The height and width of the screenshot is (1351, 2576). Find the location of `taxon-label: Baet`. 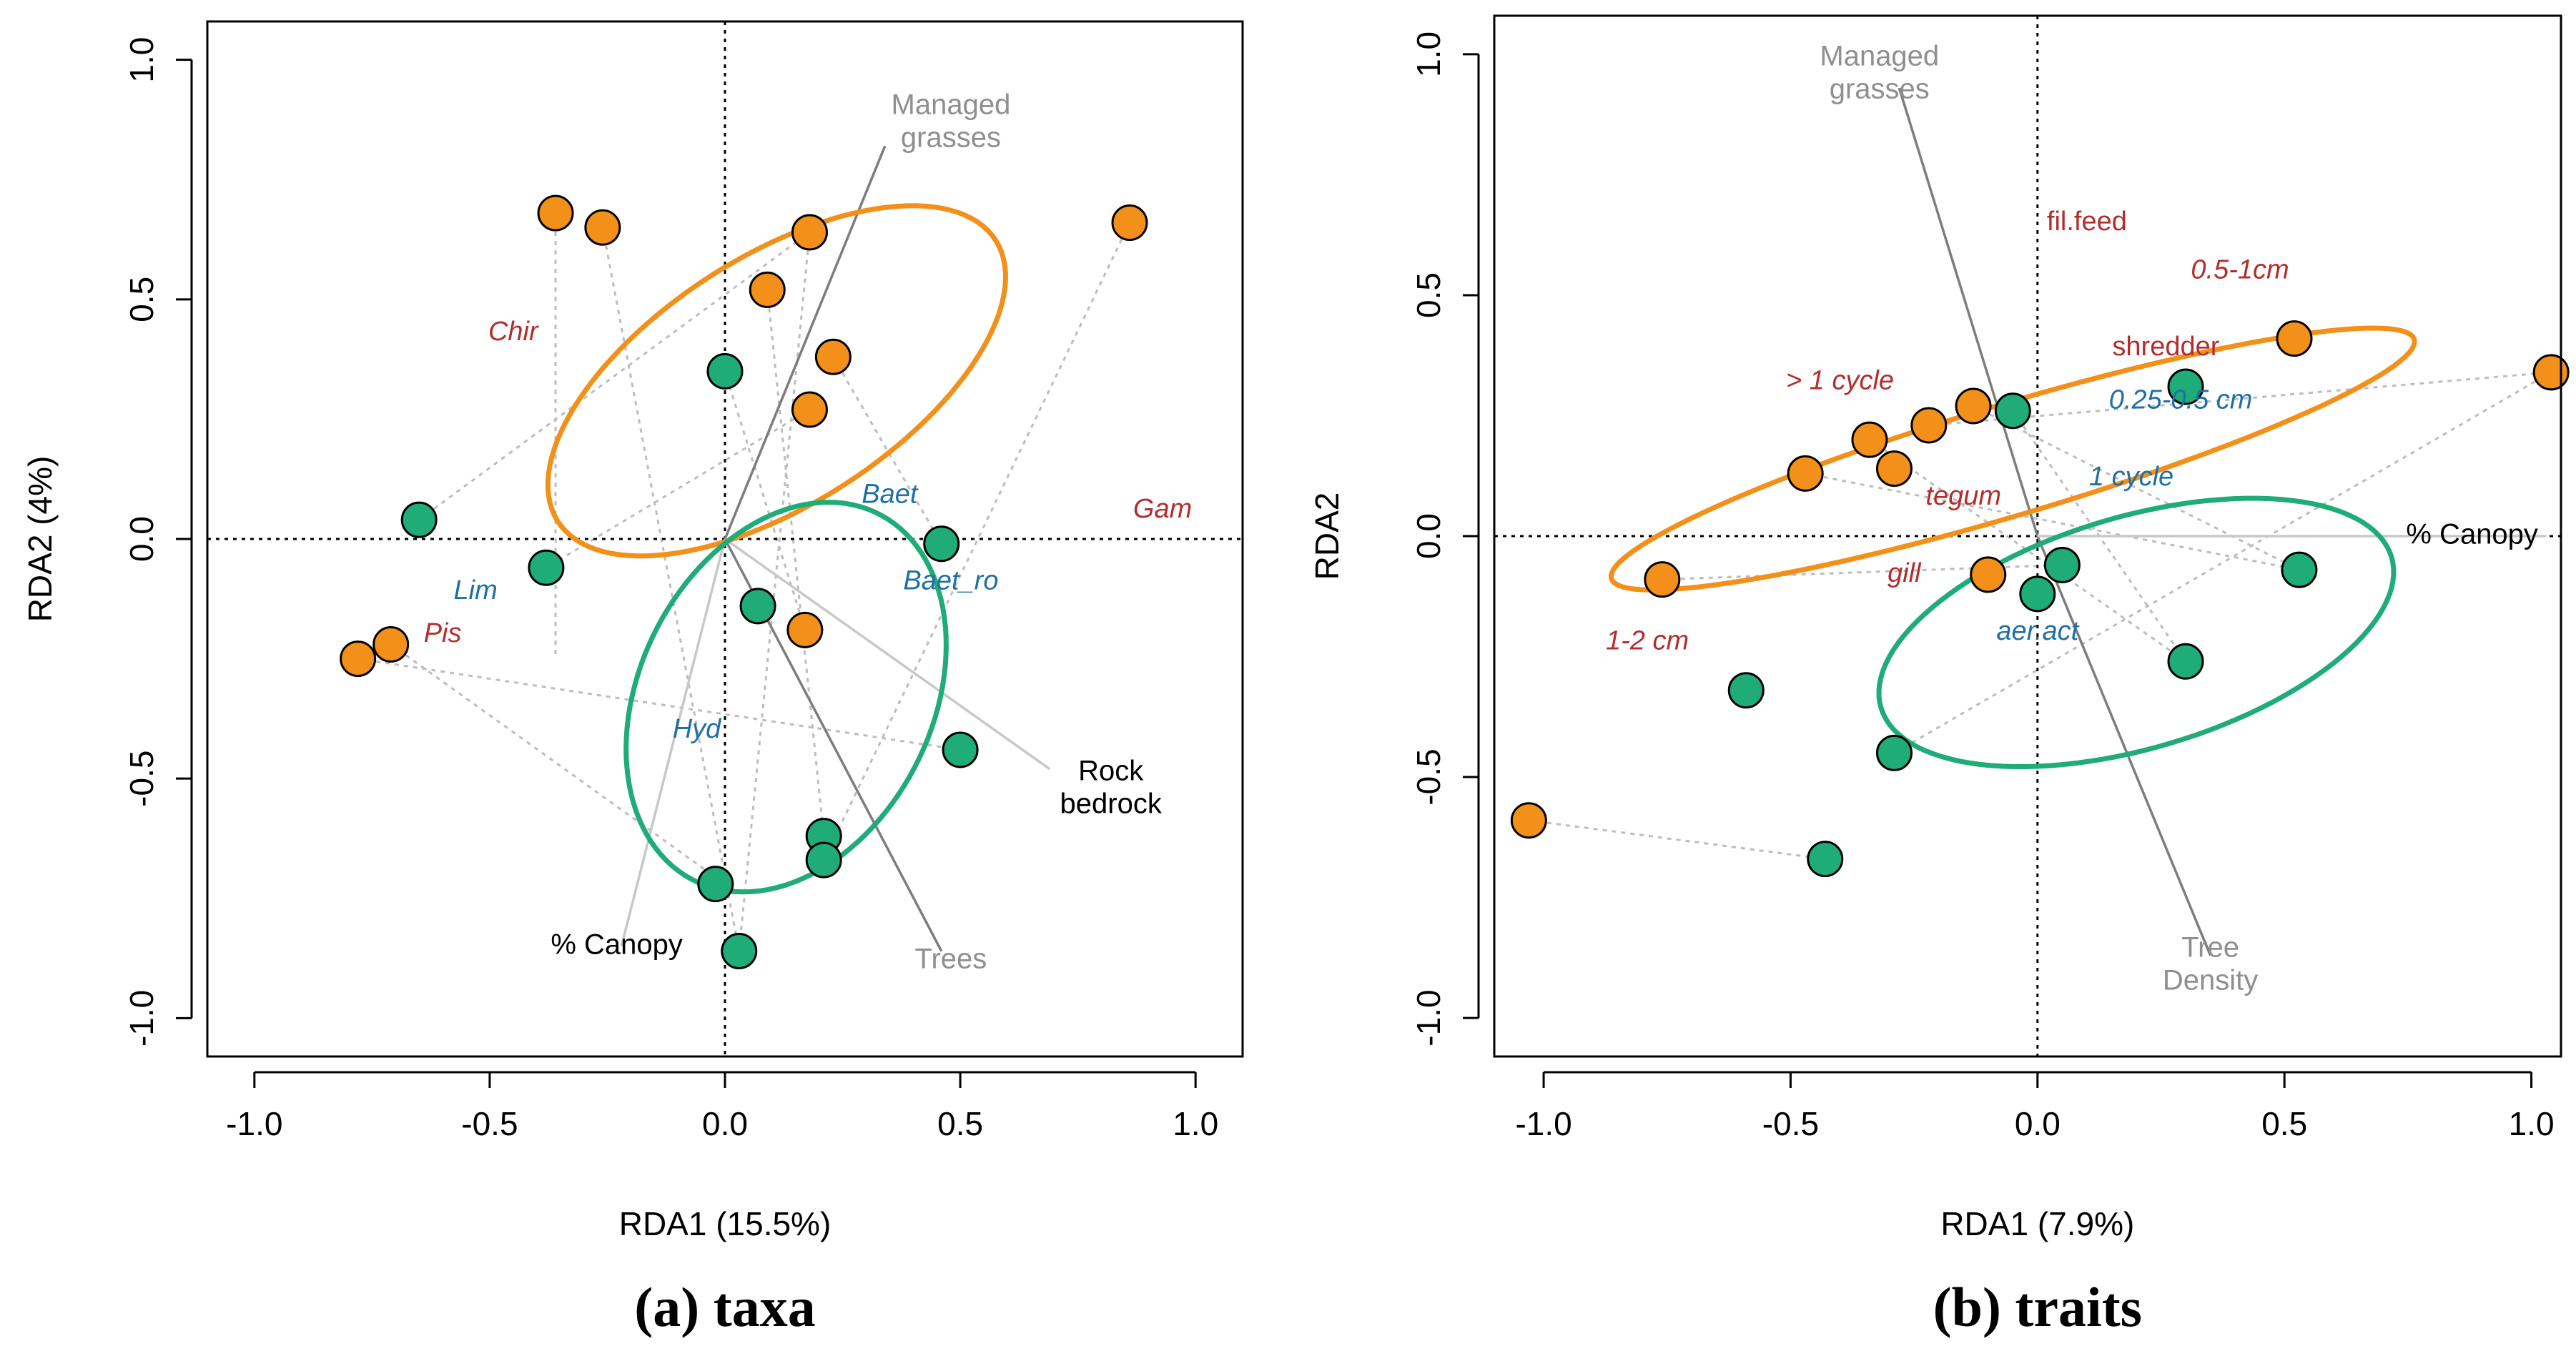

taxon-label: Baet is located at coordinates (890, 495).